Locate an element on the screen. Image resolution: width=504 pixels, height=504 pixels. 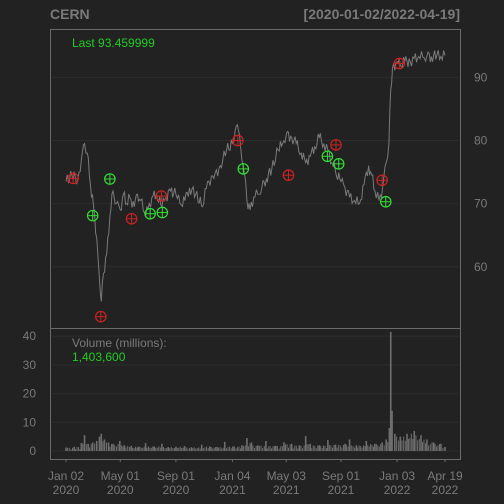
volume-tick-label: 30 is located at coordinates (30, 365).